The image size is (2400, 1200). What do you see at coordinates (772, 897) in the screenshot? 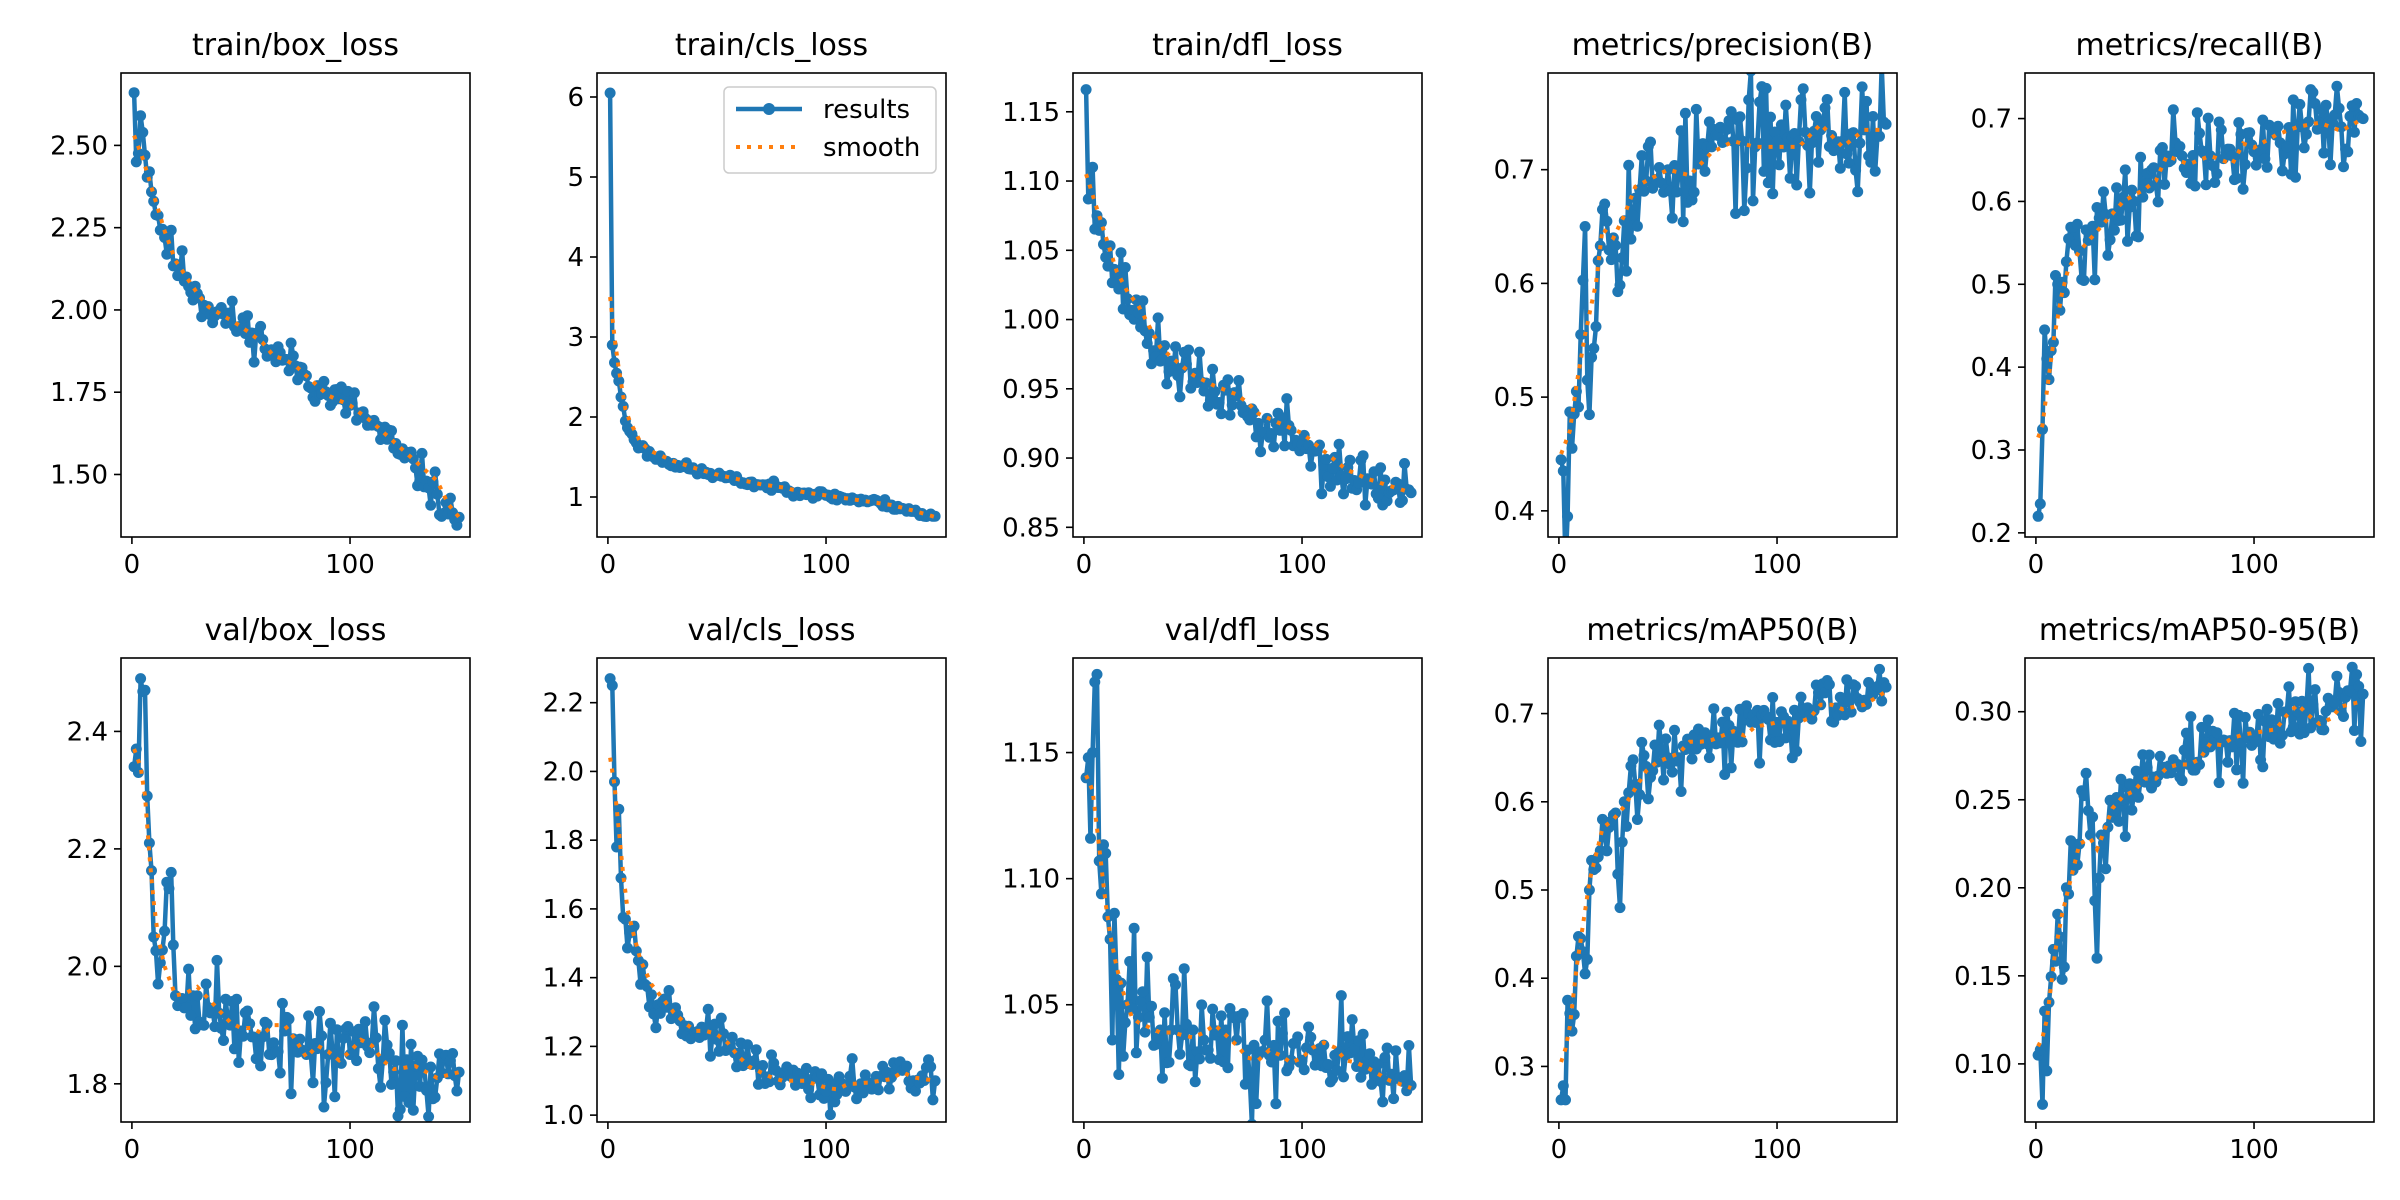
I see `plot-area` at bounding box center [772, 897].